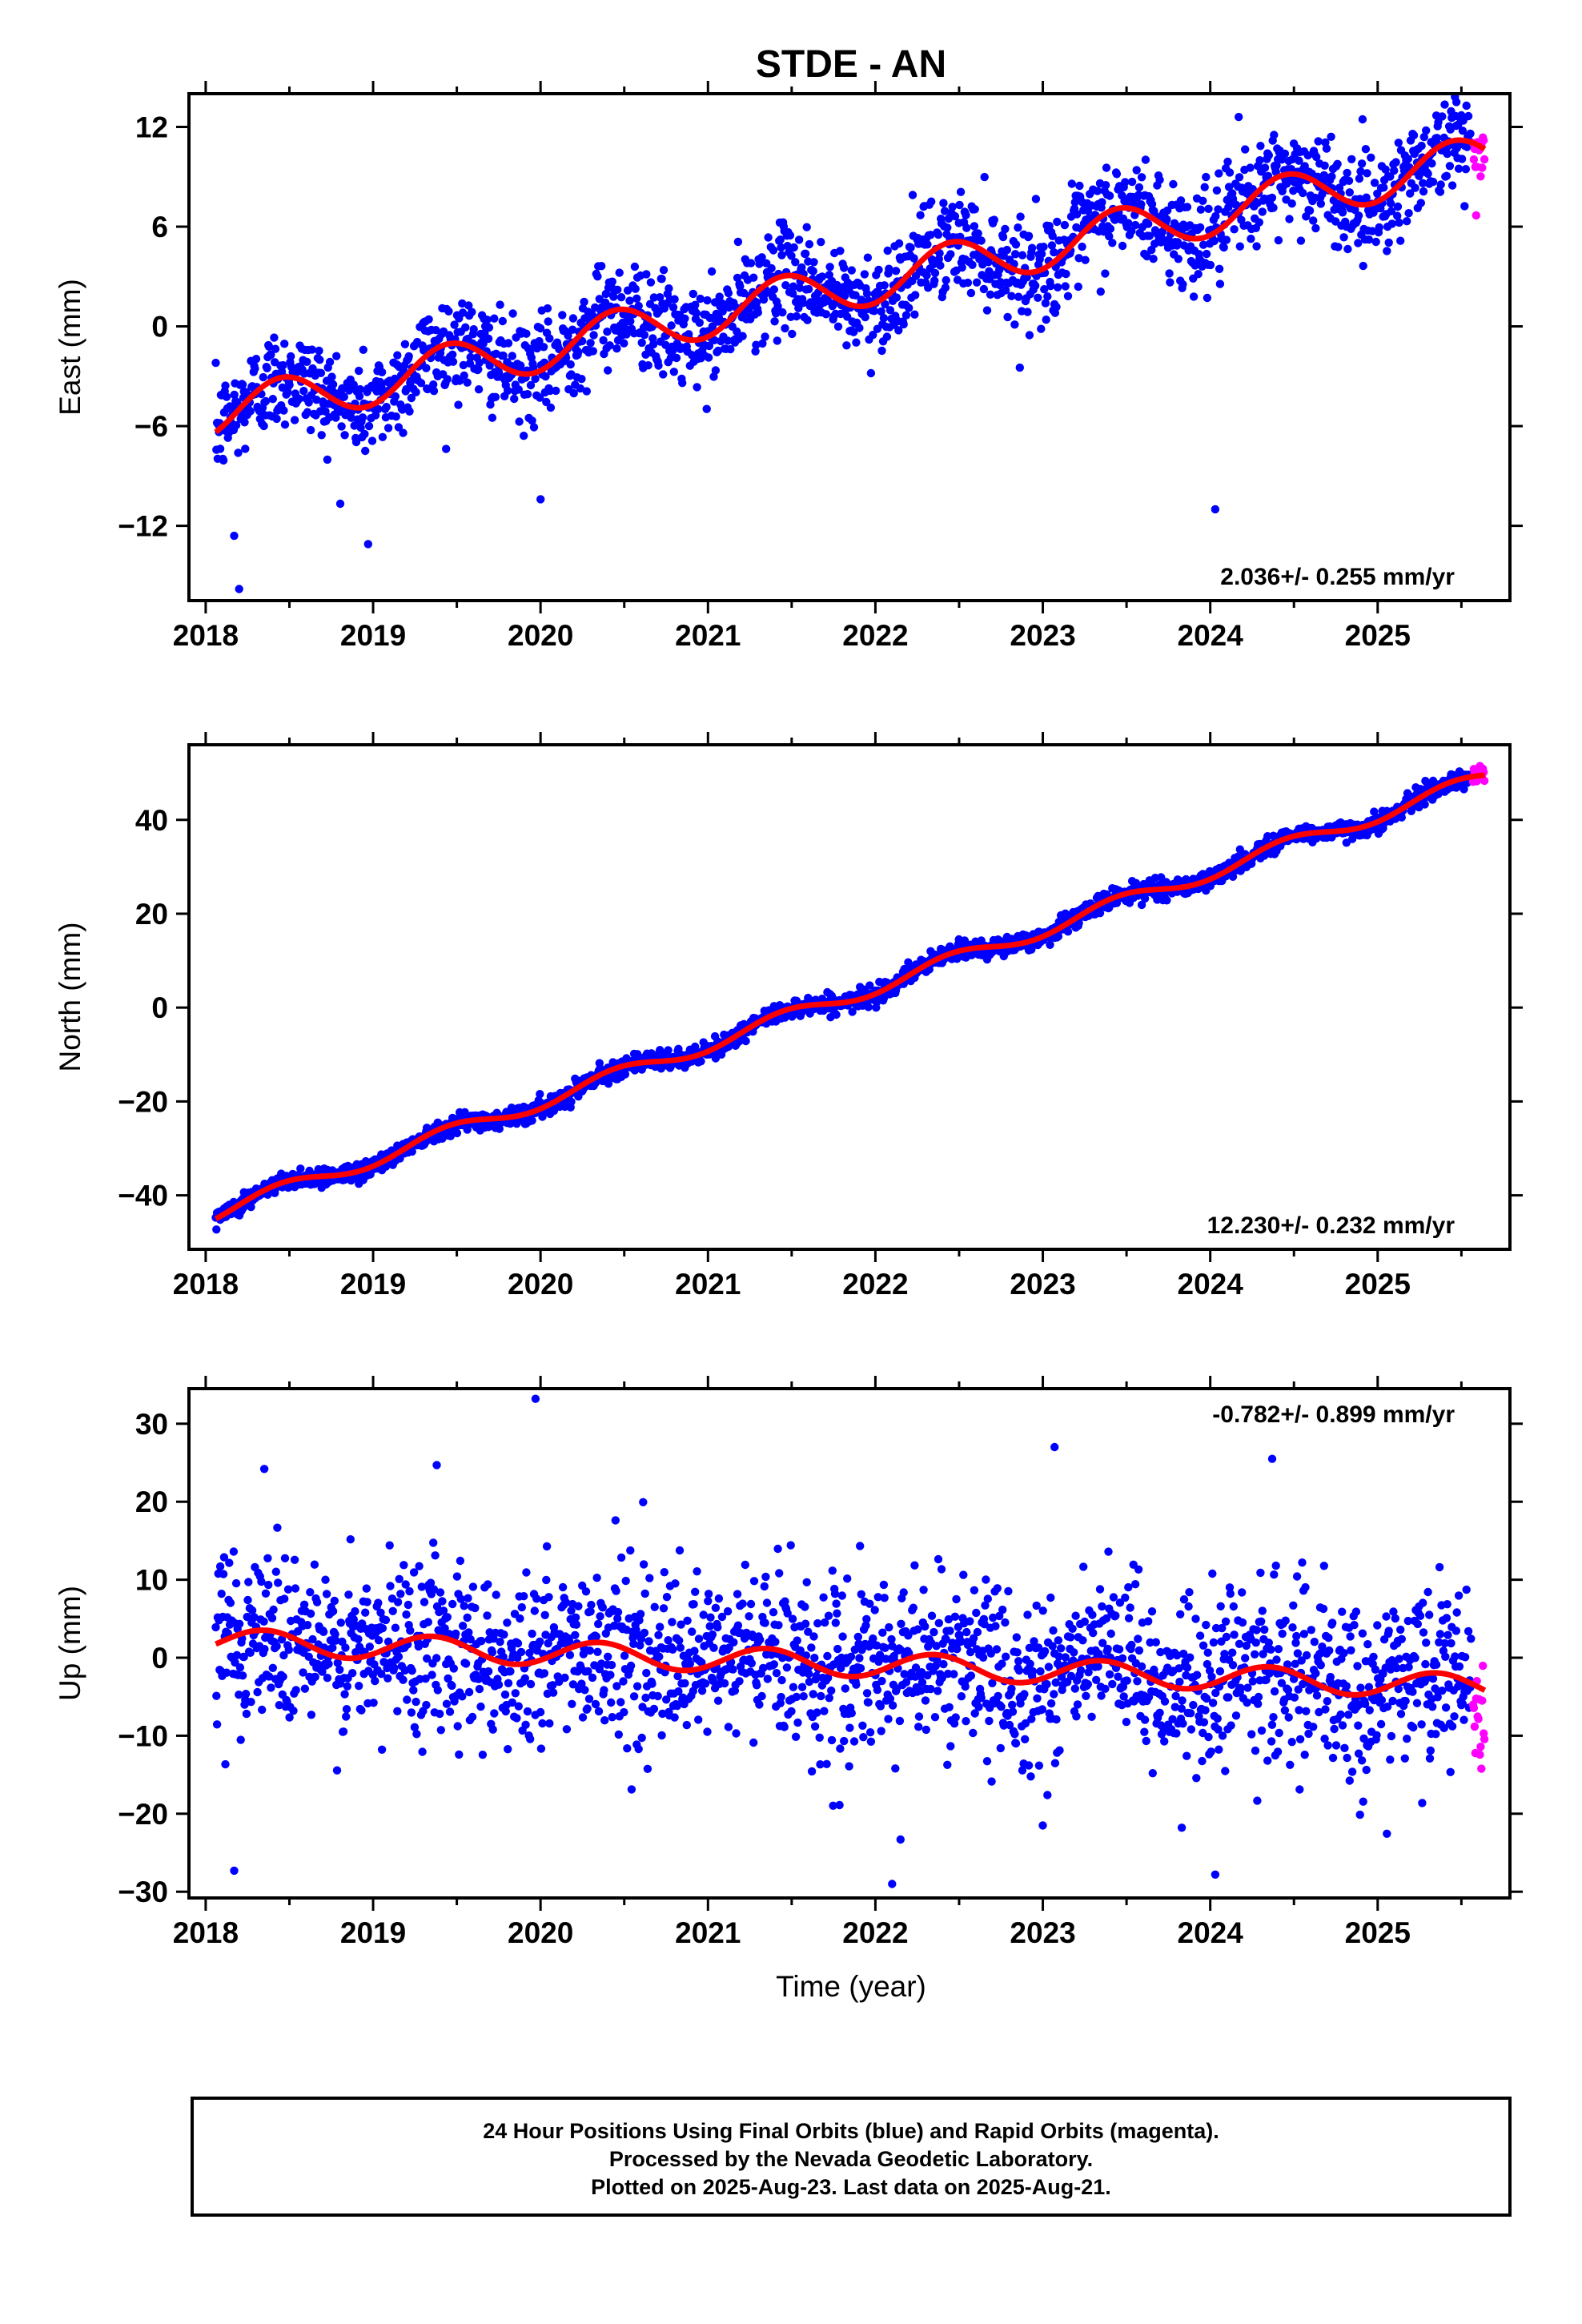 The image size is (1582, 2324). I want to click on north-y-tick-label: 40, so click(151, 820).